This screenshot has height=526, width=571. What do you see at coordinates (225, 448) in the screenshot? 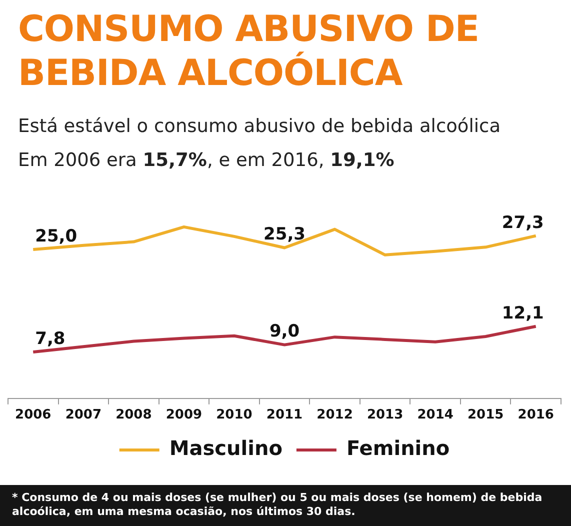
I see `legend-label: Masculino` at bounding box center [225, 448].